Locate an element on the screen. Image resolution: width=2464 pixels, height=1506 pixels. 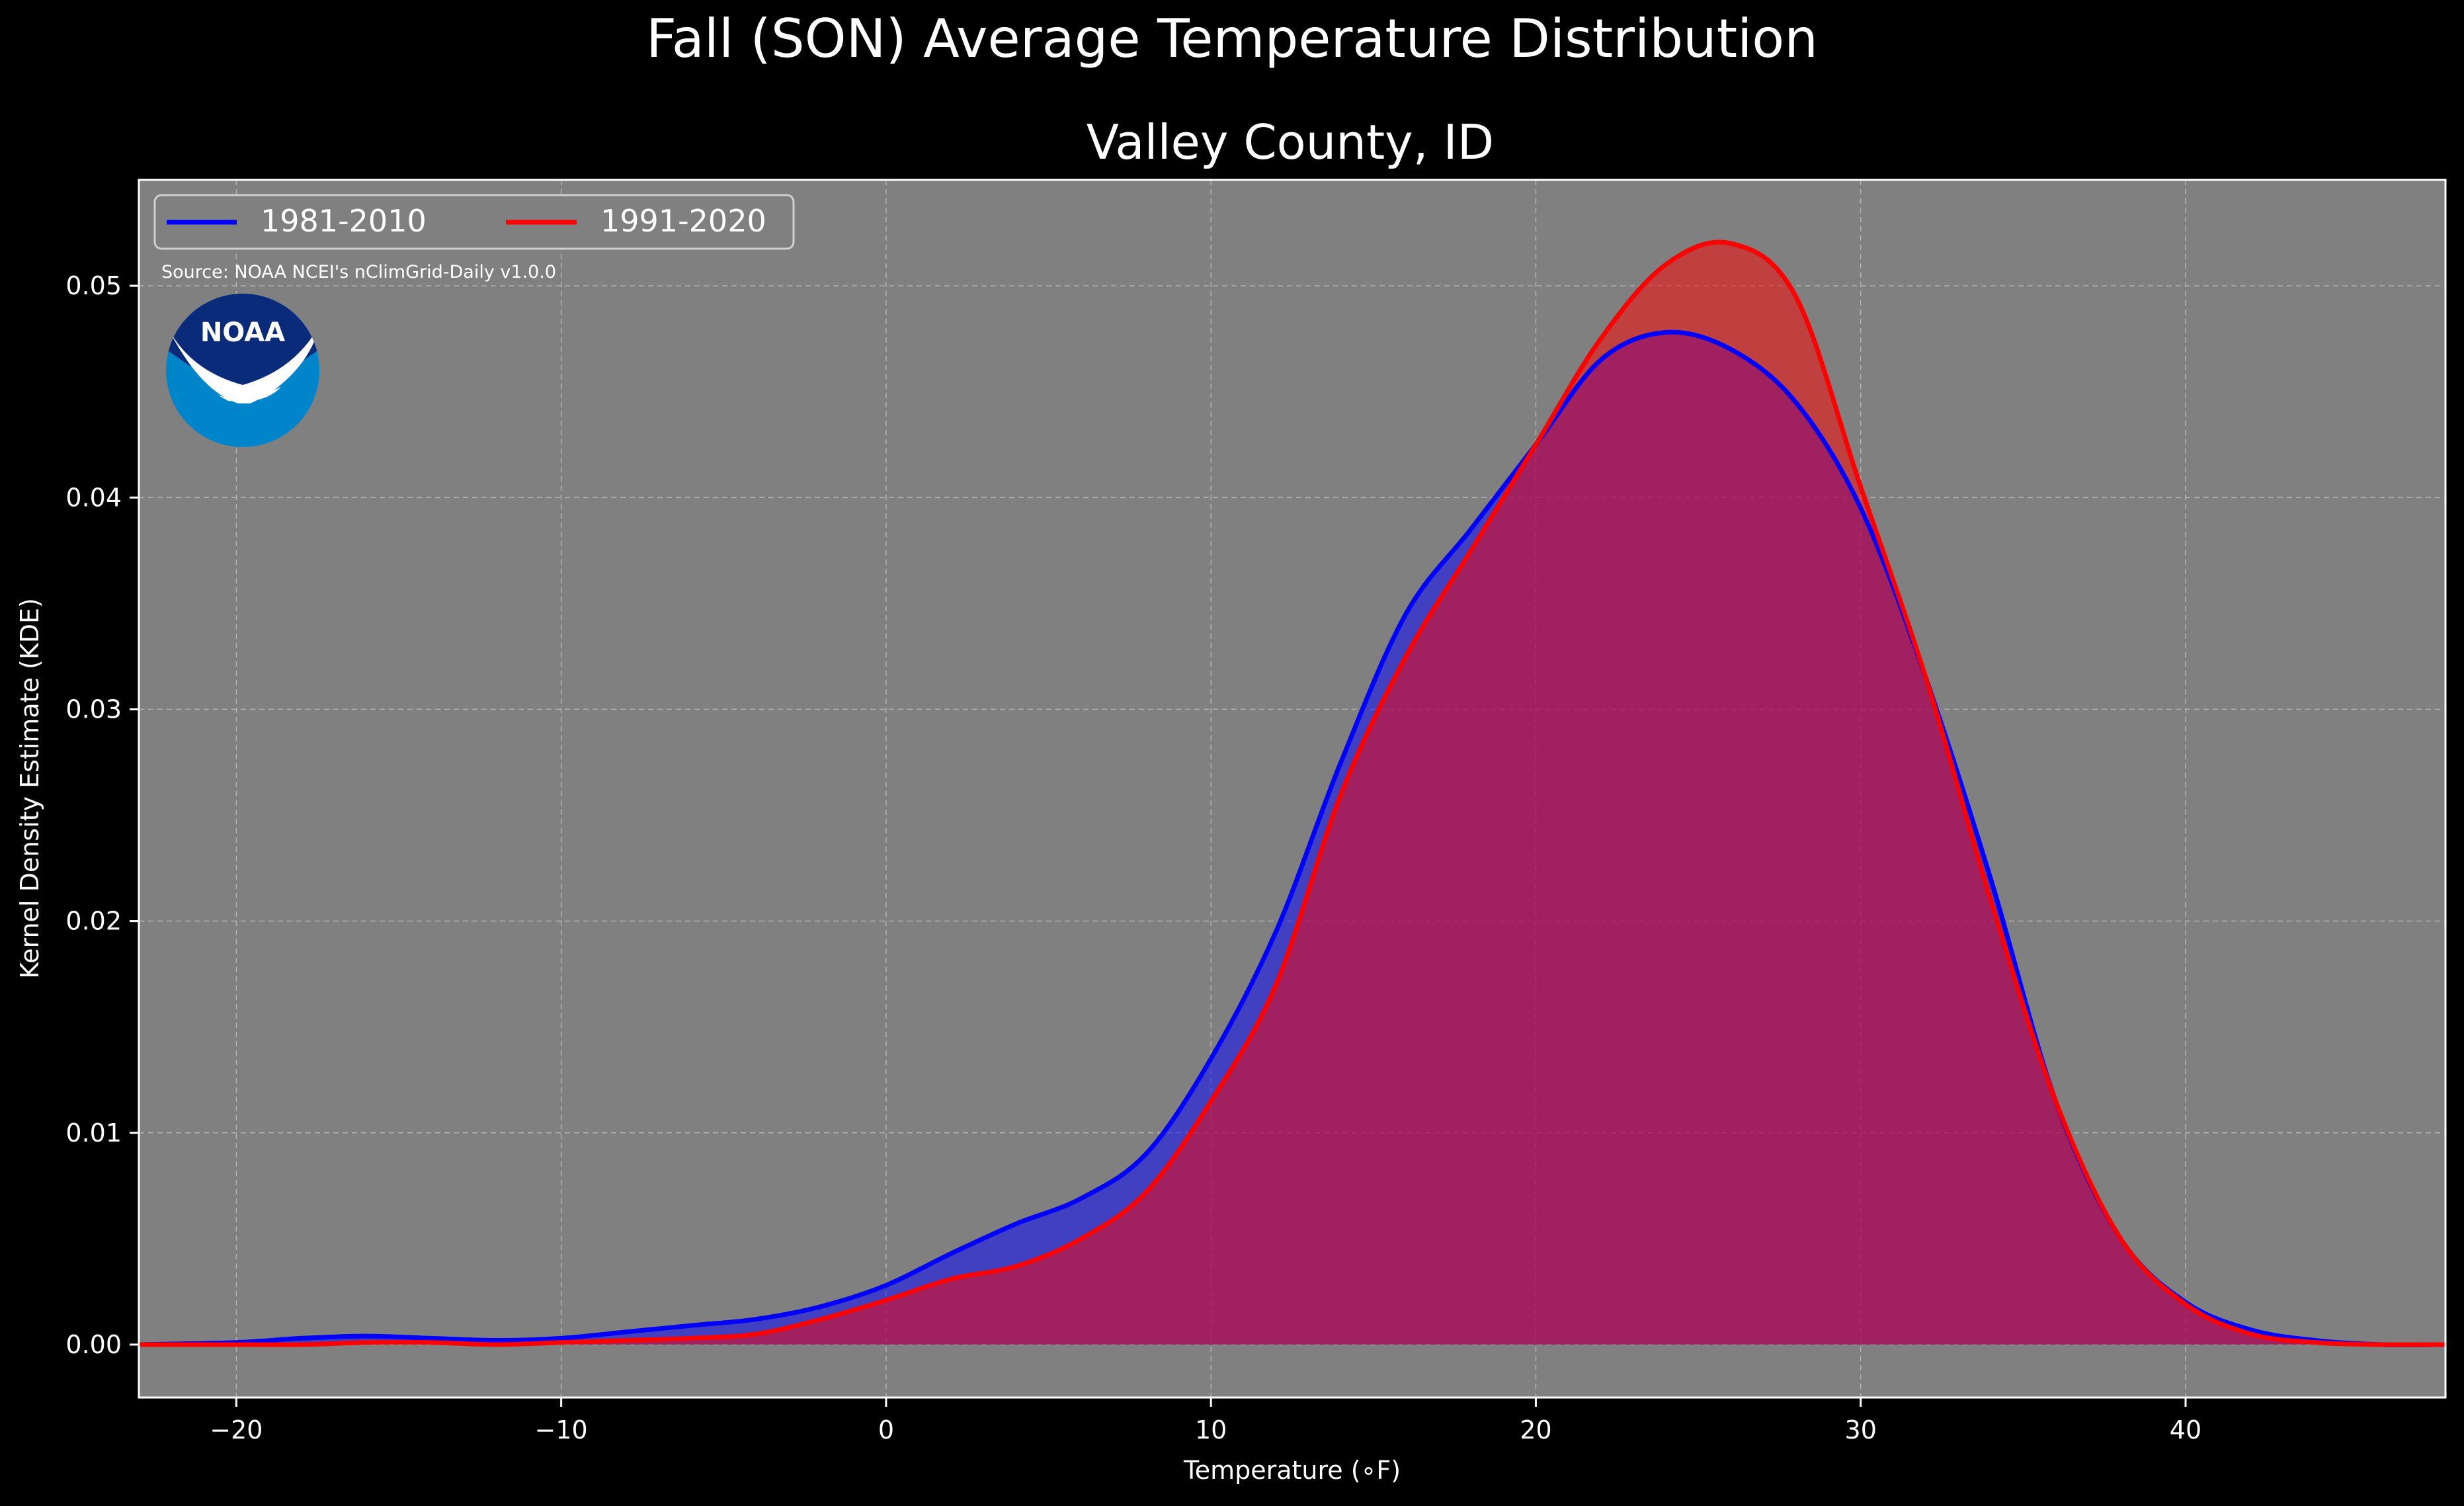
legend-box is located at coordinates (474, 222).